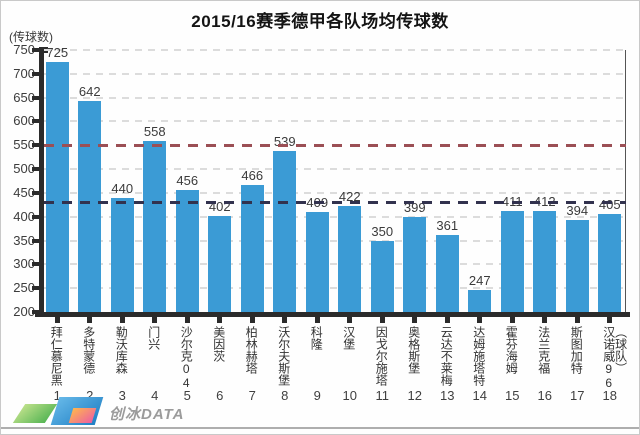  What do you see at coordinates (512, 395) in the screenshot?
I see `x-rank-label: 15` at bounding box center [512, 395].